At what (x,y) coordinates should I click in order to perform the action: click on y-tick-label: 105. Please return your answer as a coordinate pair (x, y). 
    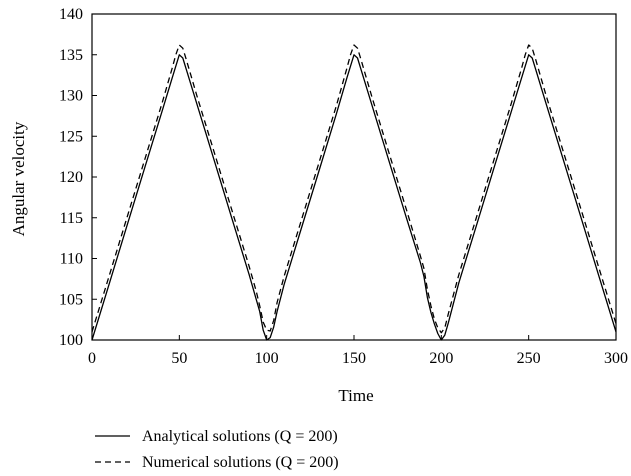
    Looking at the image, I should click on (71, 299).